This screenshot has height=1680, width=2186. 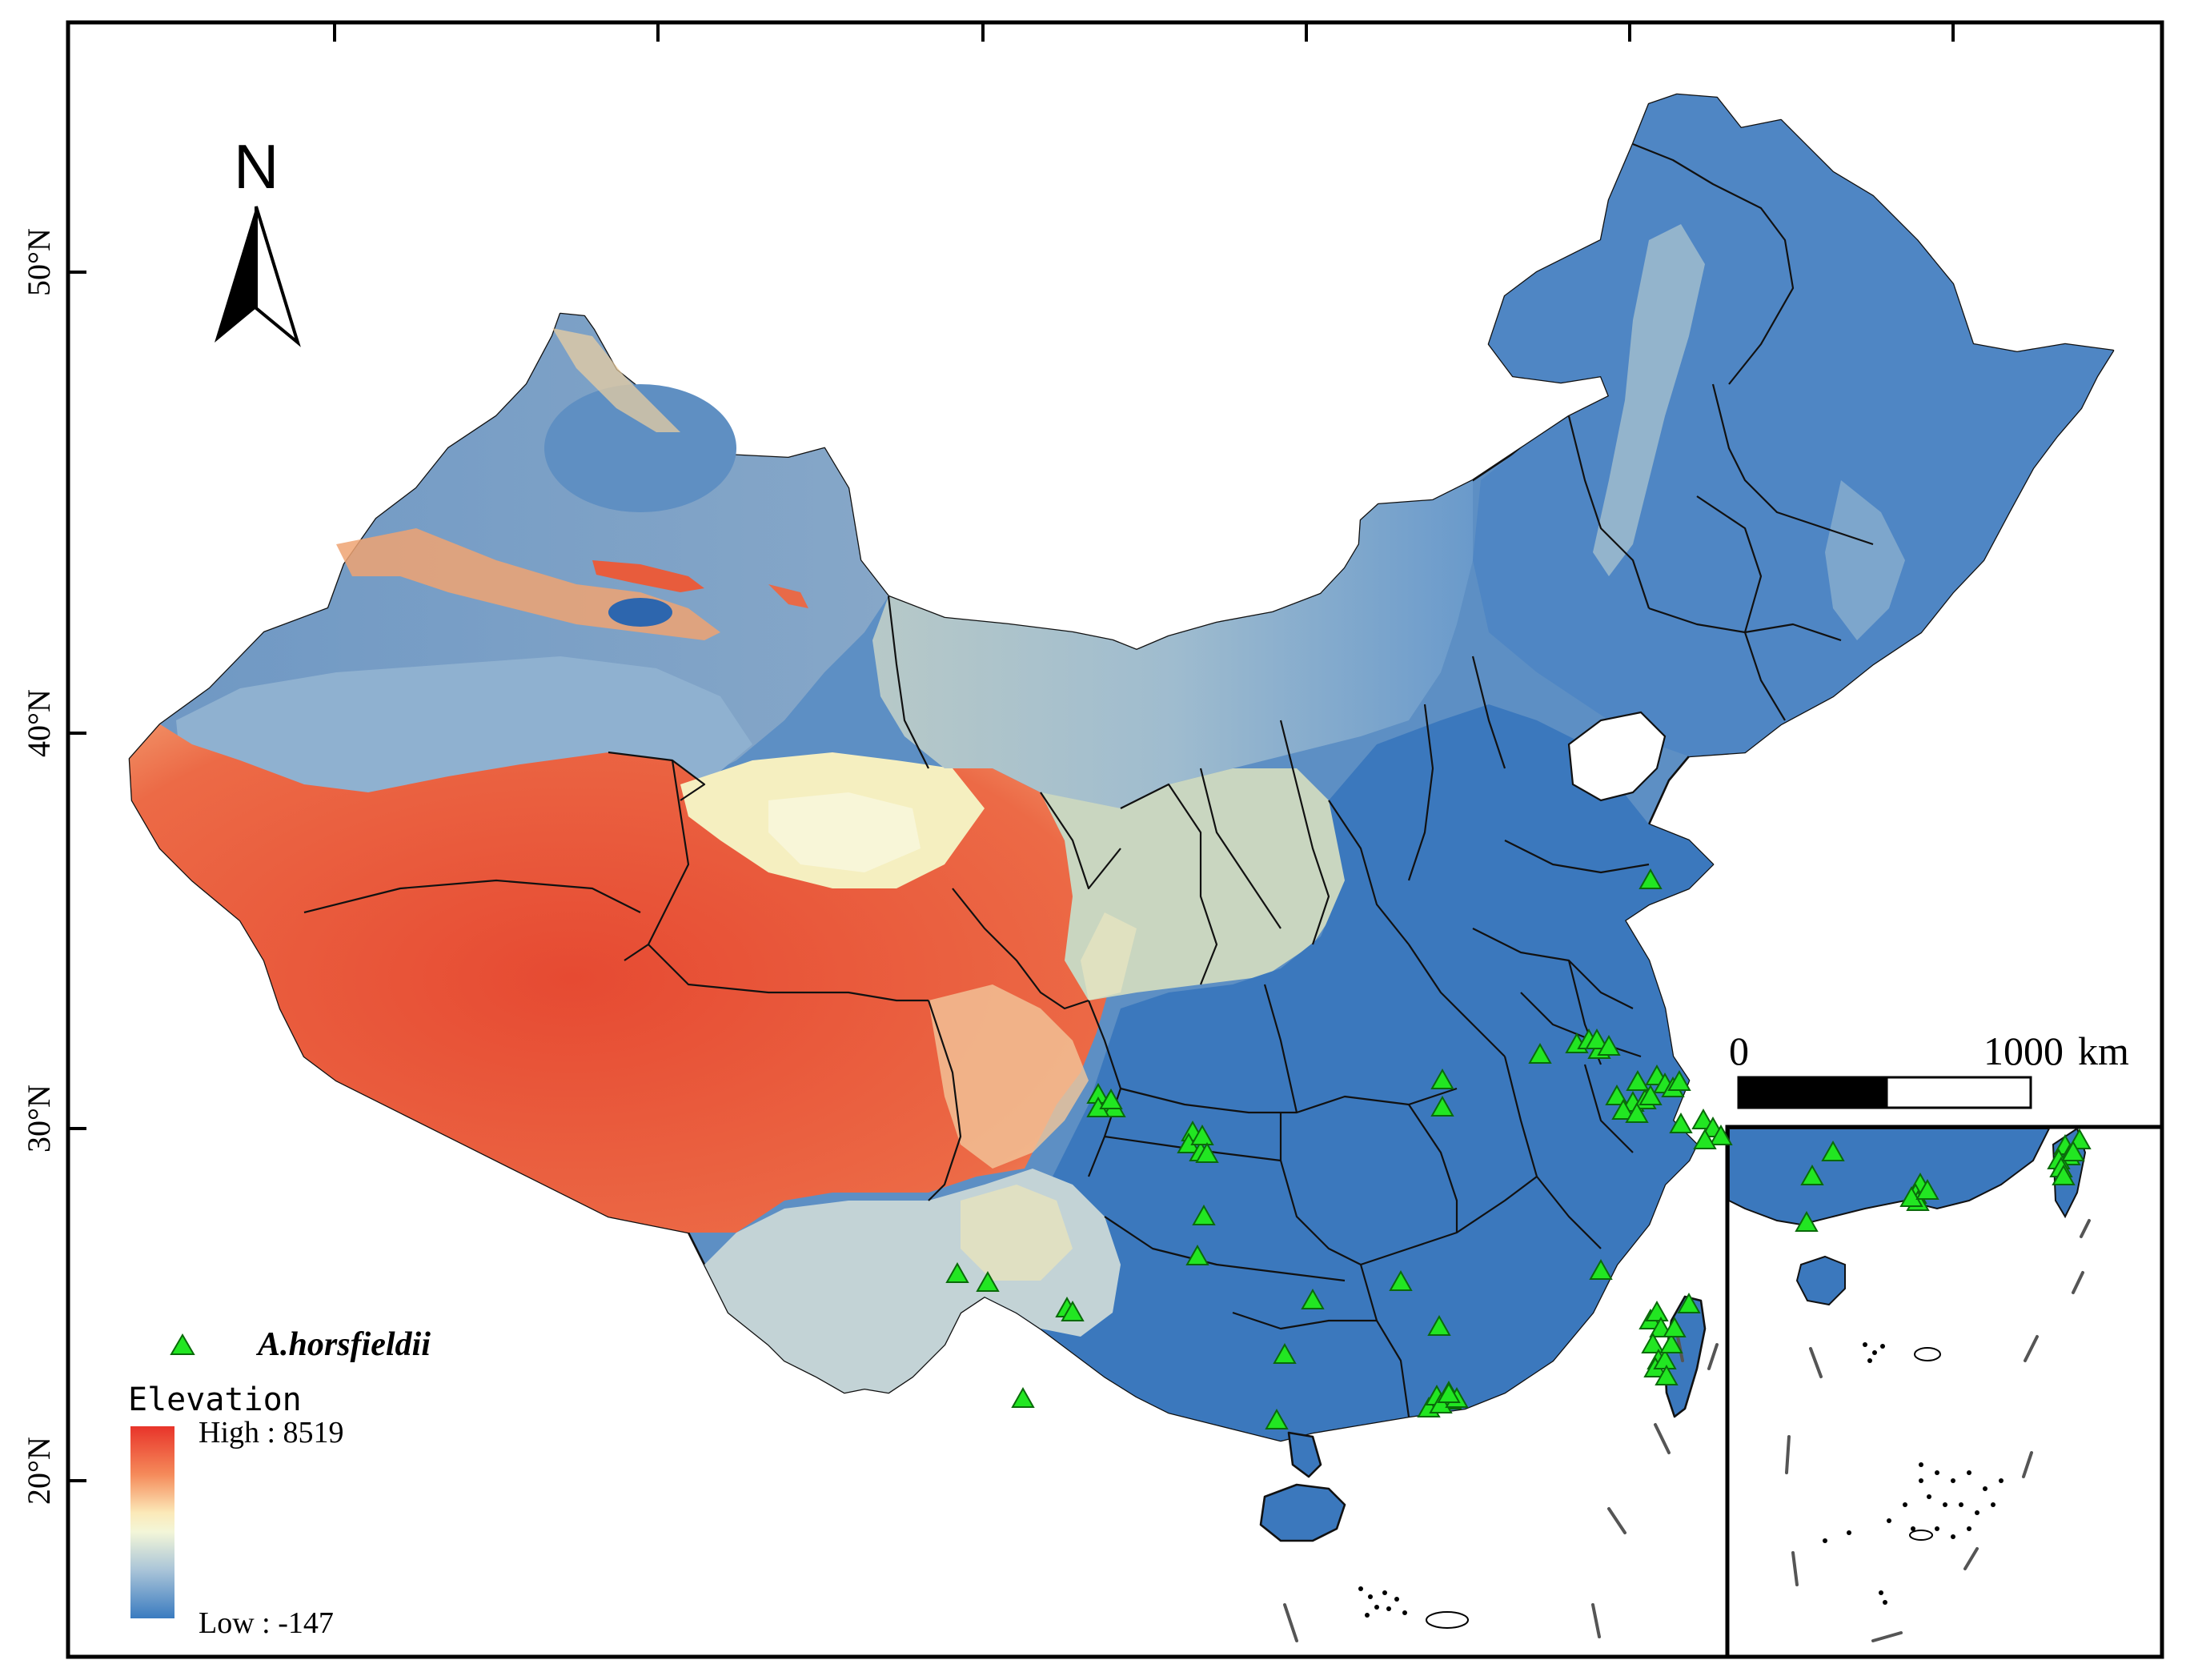 What do you see at coordinates (39, 1471) in the screenshot?
I see `lat-label-20: 20°N` at bounding box center [39, 1471].